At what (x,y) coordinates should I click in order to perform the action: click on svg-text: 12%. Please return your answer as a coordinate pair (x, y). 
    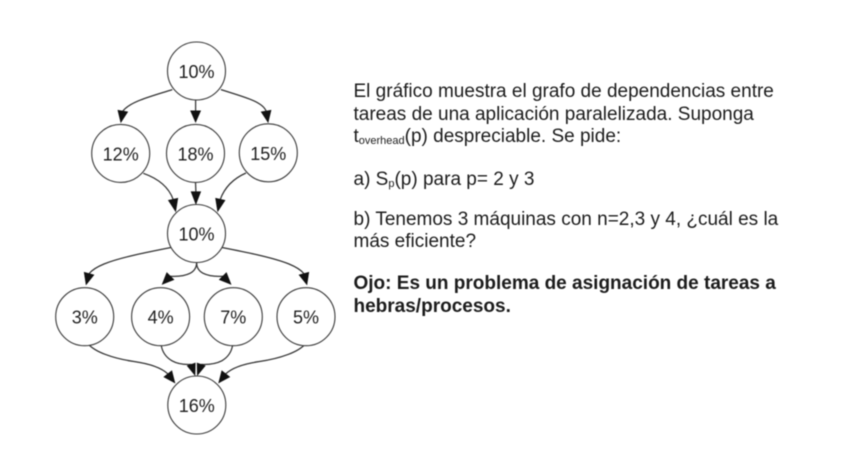
    Looking at the image, I should click on (121, 154).